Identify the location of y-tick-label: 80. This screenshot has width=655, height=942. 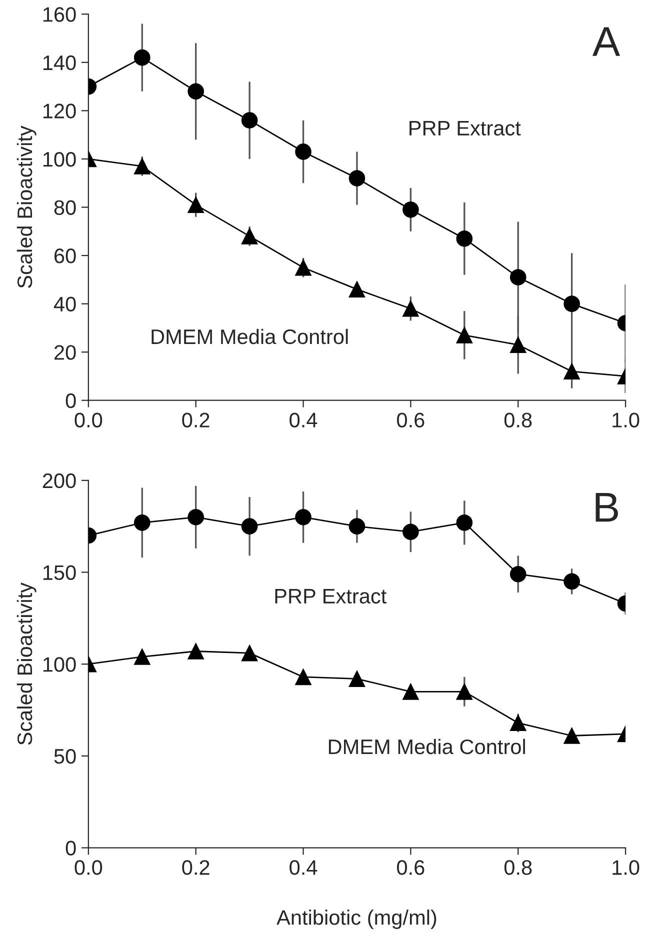
(65, 207).